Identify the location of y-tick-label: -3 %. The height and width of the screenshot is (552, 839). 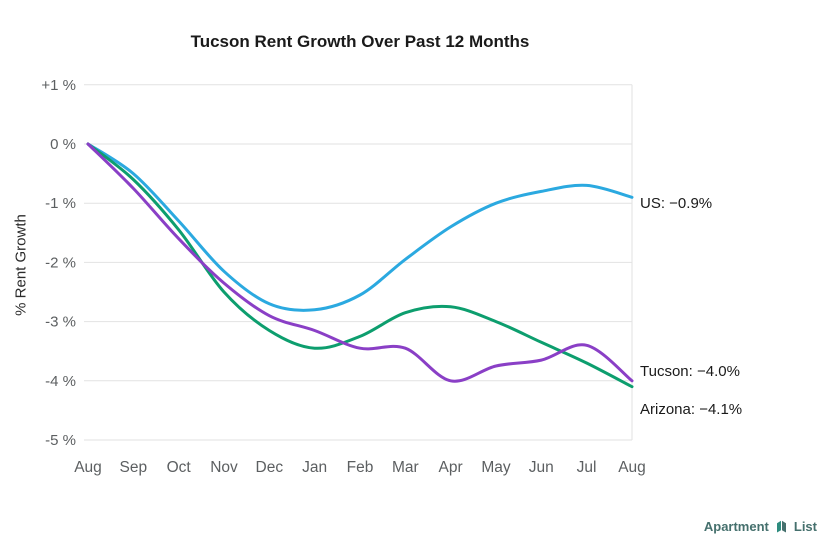
(60, 322).